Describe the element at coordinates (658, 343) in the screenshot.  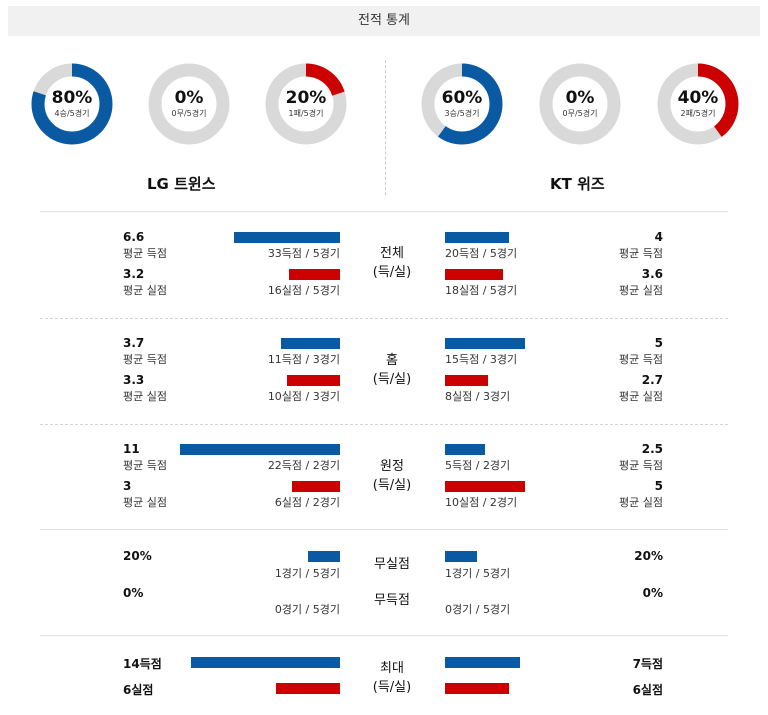
I see `kt-avg-scored: 5` at that location.